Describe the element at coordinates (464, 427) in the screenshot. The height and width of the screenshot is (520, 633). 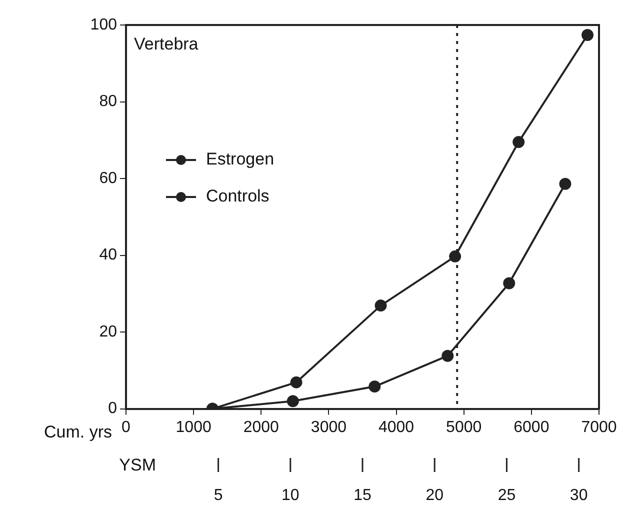
I see `x-tick-label: 5000` at that location.